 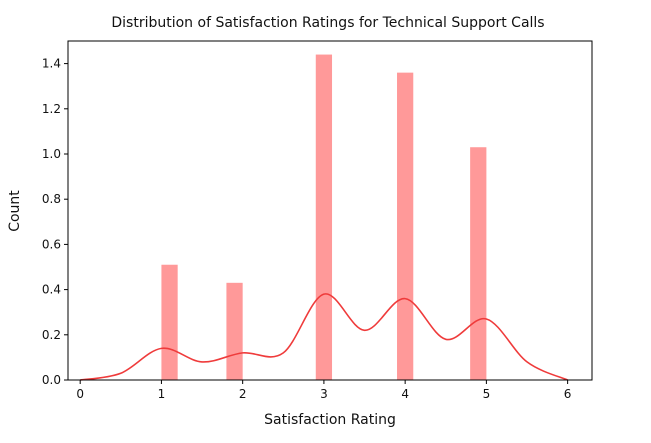 What do you see at coordinates (51, 335) in the screenshot?
I see `y-tick-label: 0.2` at bounding box center [51, 335].